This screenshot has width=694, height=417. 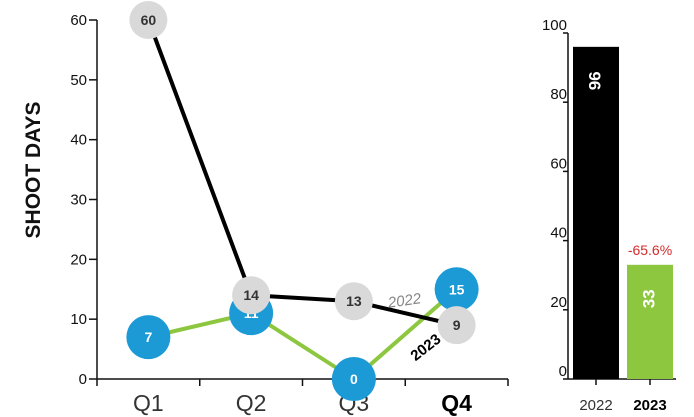 I want to click on y-tick-label: 50, so click(x=78, y=80).